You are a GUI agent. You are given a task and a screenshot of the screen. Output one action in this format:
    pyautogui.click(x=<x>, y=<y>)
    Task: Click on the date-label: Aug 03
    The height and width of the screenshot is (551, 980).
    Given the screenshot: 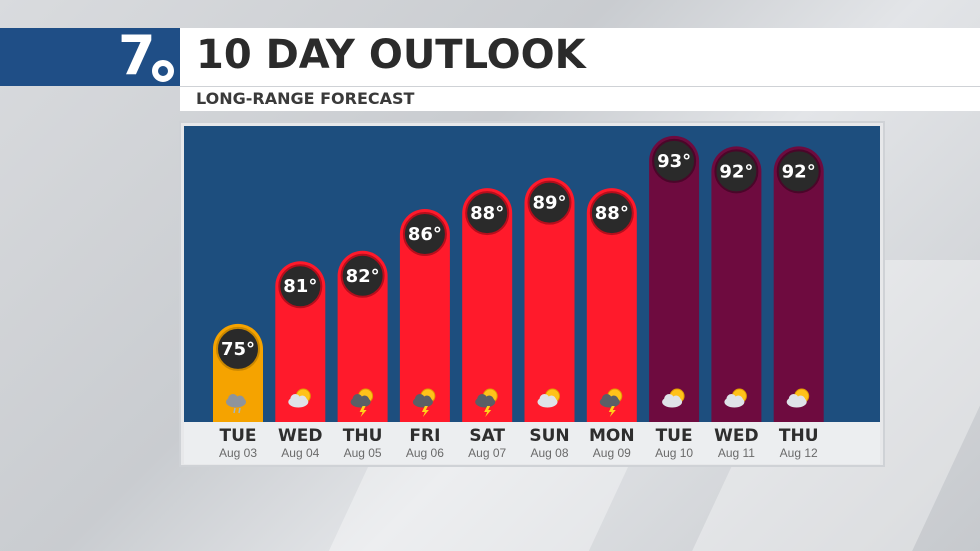 What is the action you would take?
    pyautogui.click(x=238, y=453)
    